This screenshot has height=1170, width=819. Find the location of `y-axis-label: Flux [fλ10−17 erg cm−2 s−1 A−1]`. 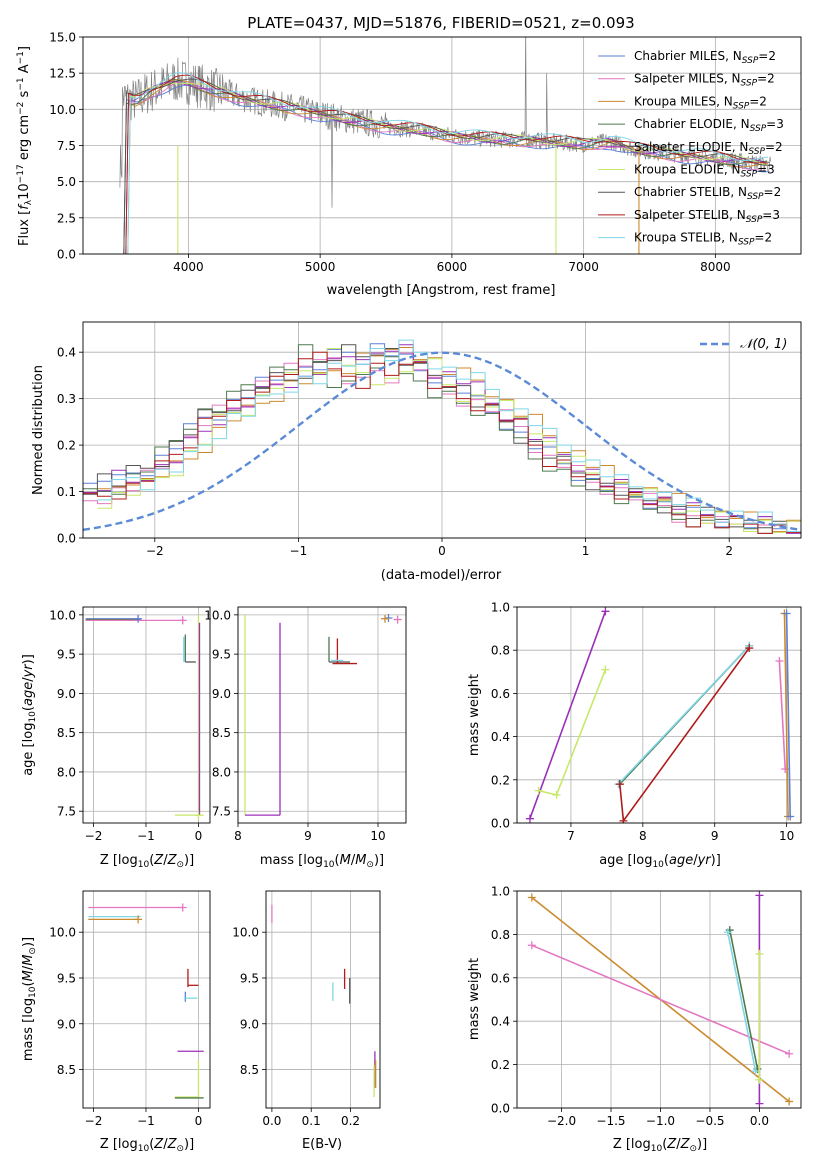

y-axis-label: Flux [fλ10−17 erg cm−2 s−1 A−1] is located at coordinates (25, 146).